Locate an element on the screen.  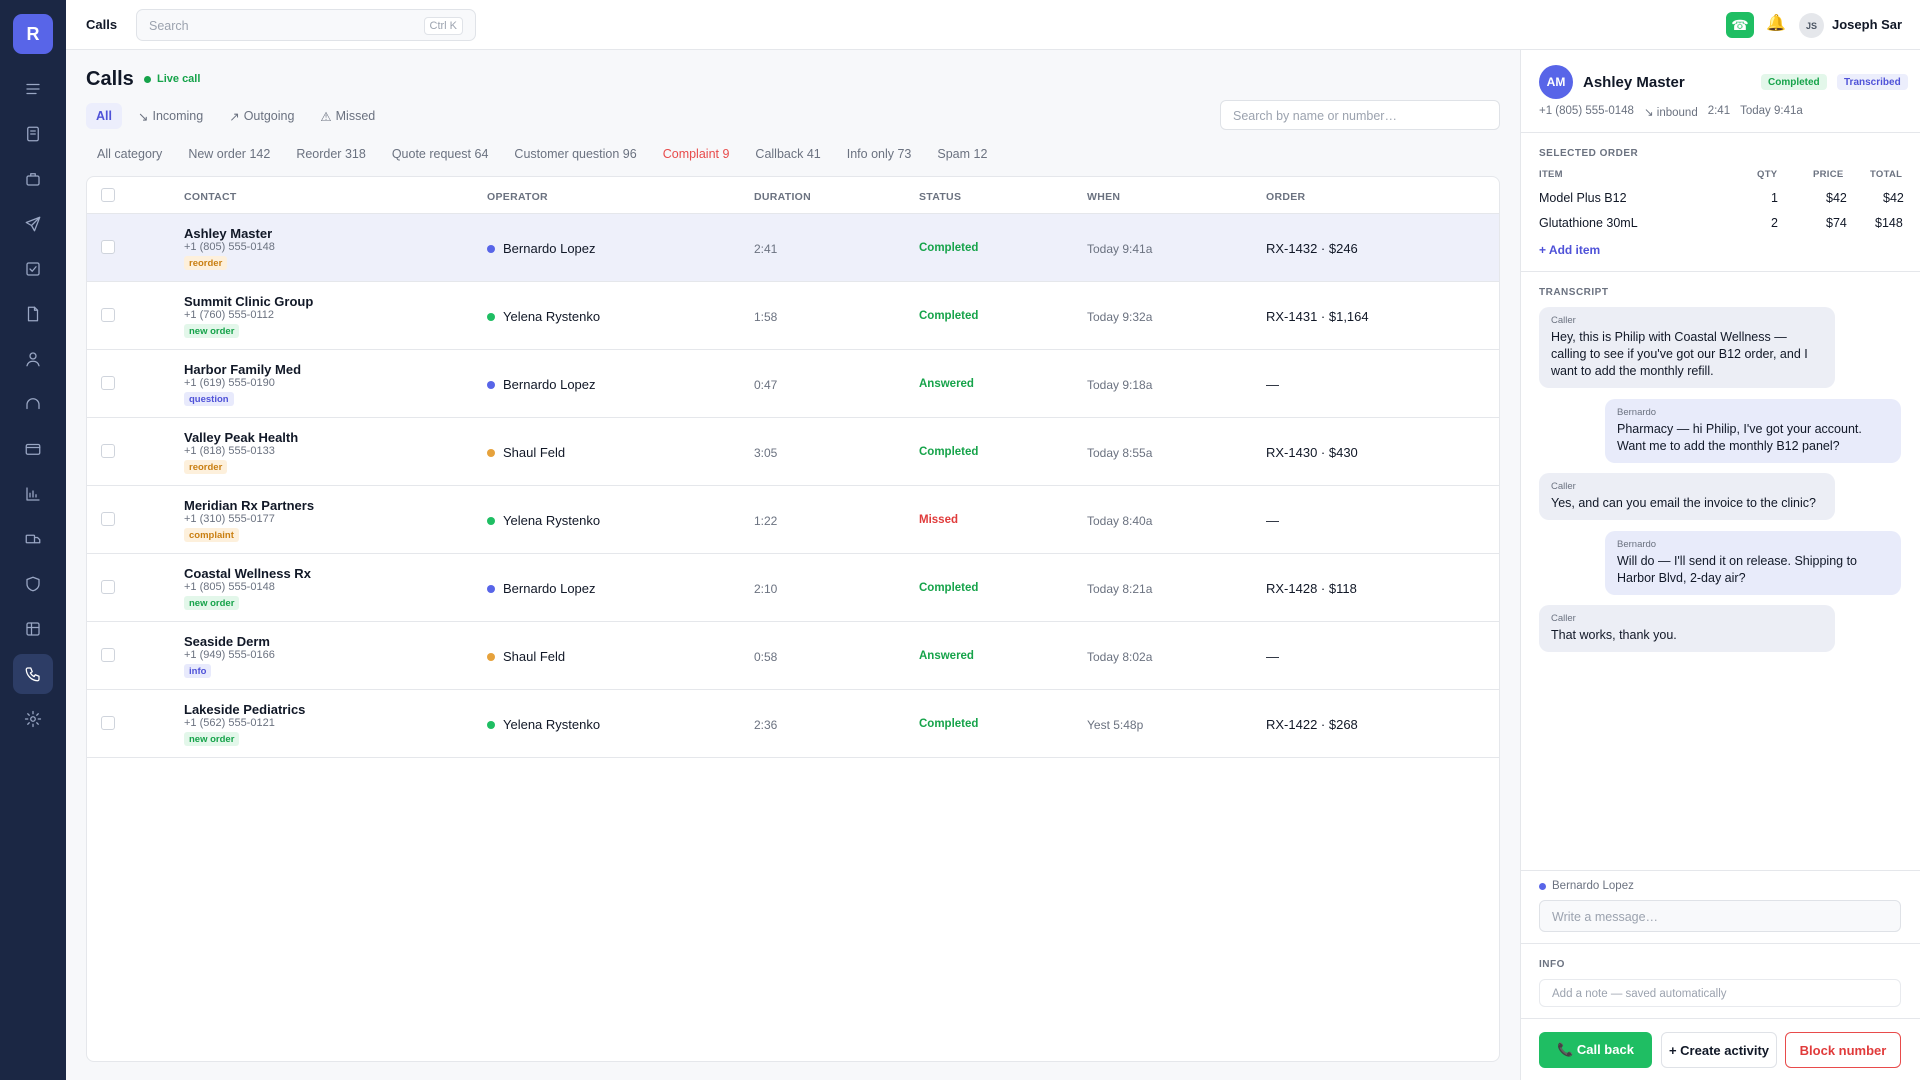
call-duration: 2:10 is located at coordinates (766, 589).